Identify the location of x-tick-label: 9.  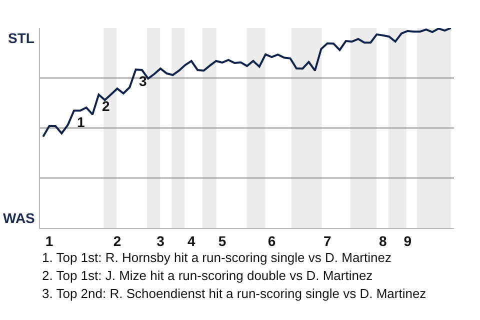
(408, 240).